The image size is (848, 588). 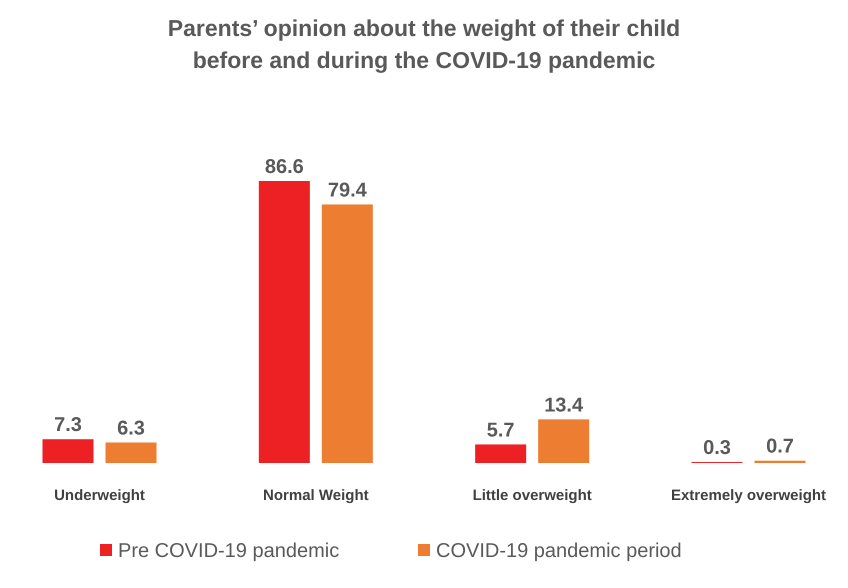 I want to click on legend-label: Pre COVID-19 pandemic, so click(x=229, y=551).